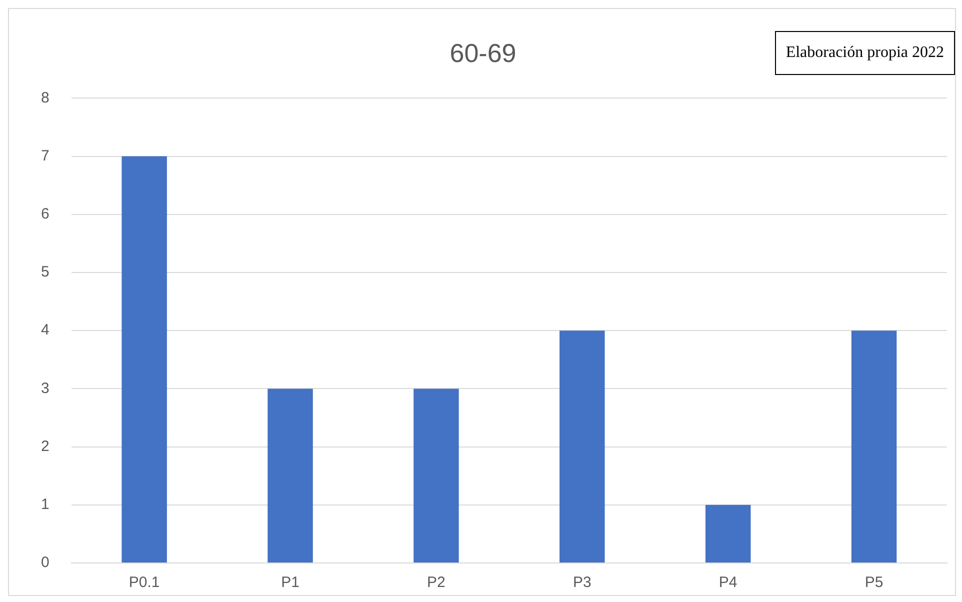 This screenshot has height=602, width=962. Describe the element at coordinates (728, 583) in the screenshot. I see `x-tick-label: P4` at that location.